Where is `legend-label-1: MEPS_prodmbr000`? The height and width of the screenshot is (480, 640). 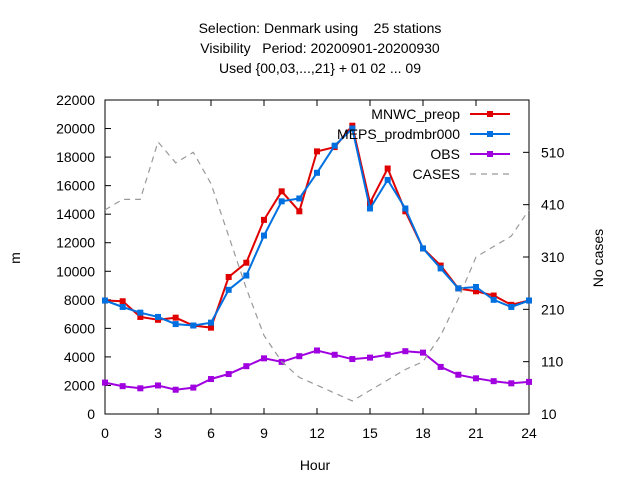 legend-label-1: MEPS_prodmbr000 is located at coordinates (398, 134).